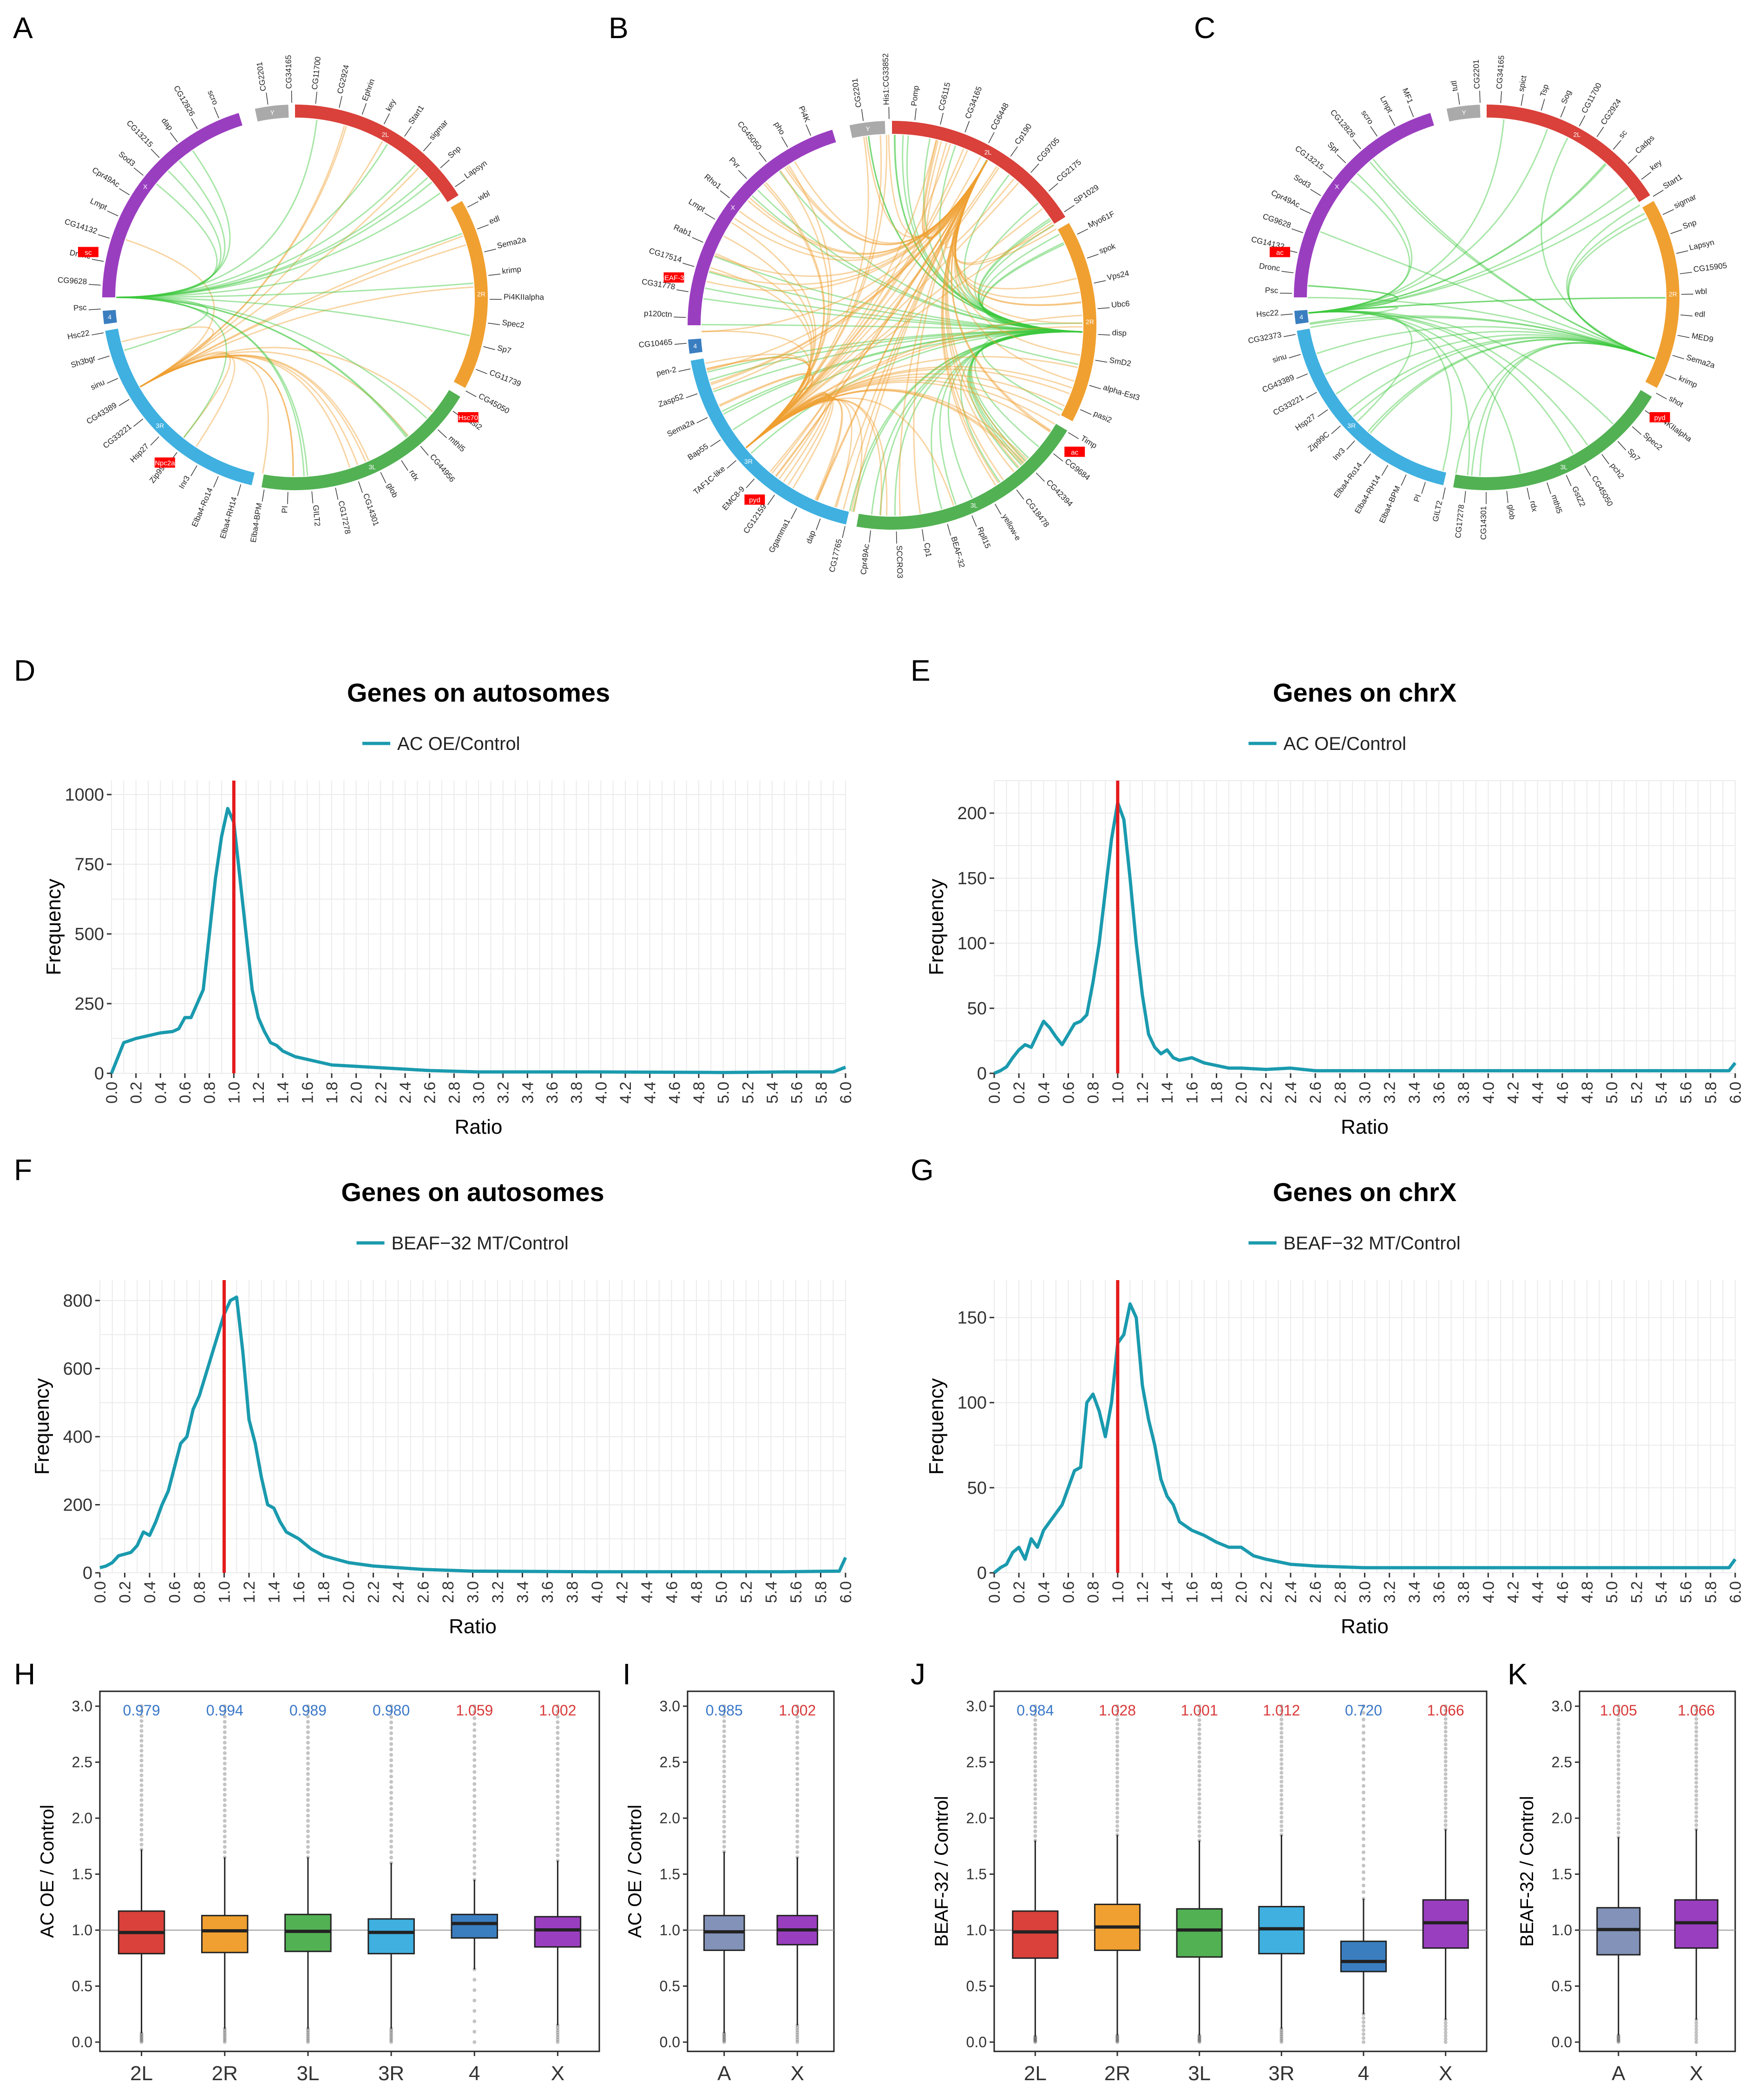 This screenshot has height=2096, width=1764. What do you see at coordinates (746, 1592) in the screenshot?
I see `x-tick-label: 5.2` at bounding box center [746, 1592].